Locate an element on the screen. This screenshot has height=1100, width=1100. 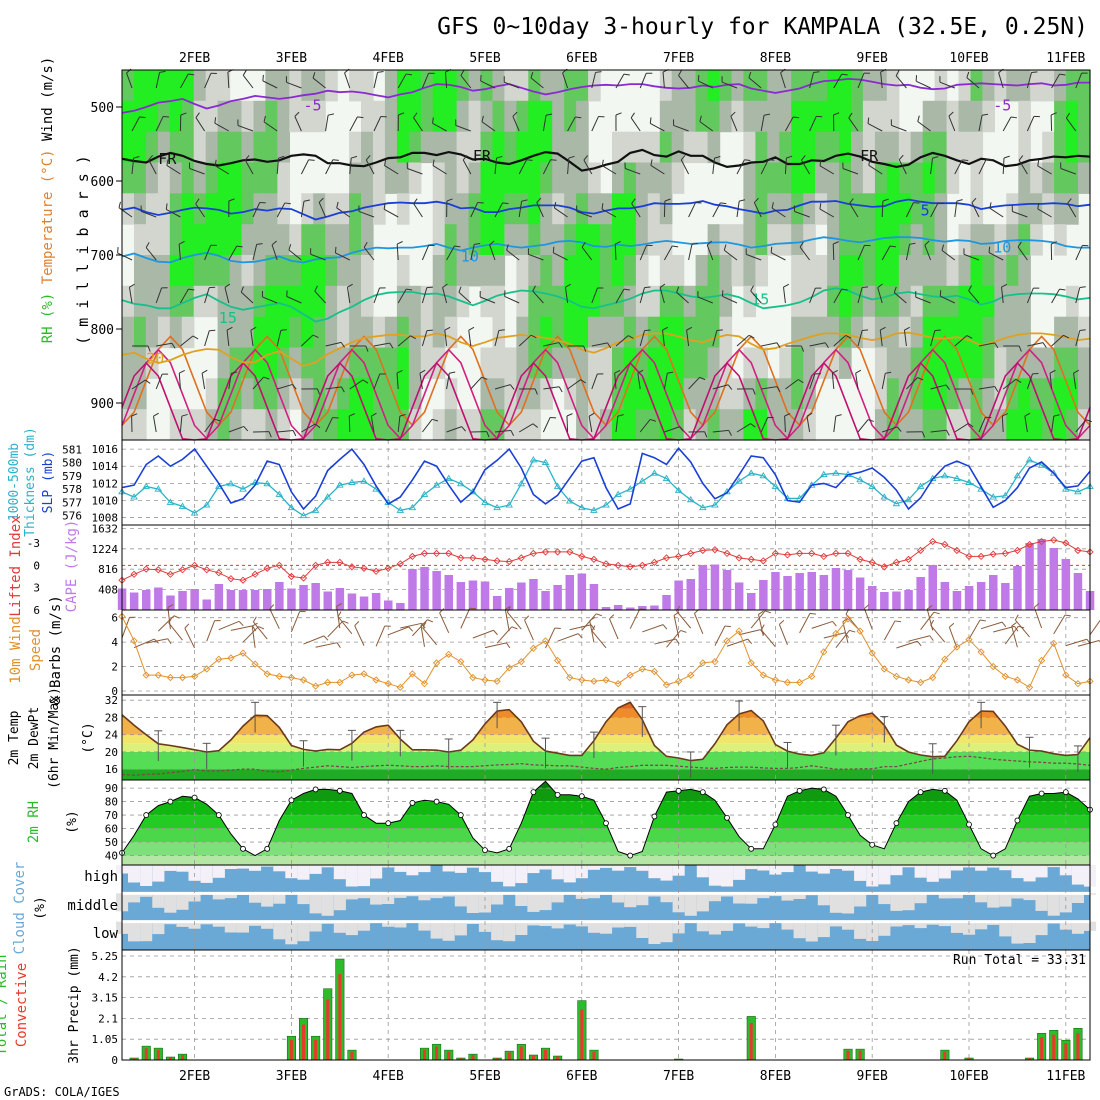
precip-tick: 0 is located at coordinates (114, 1060).